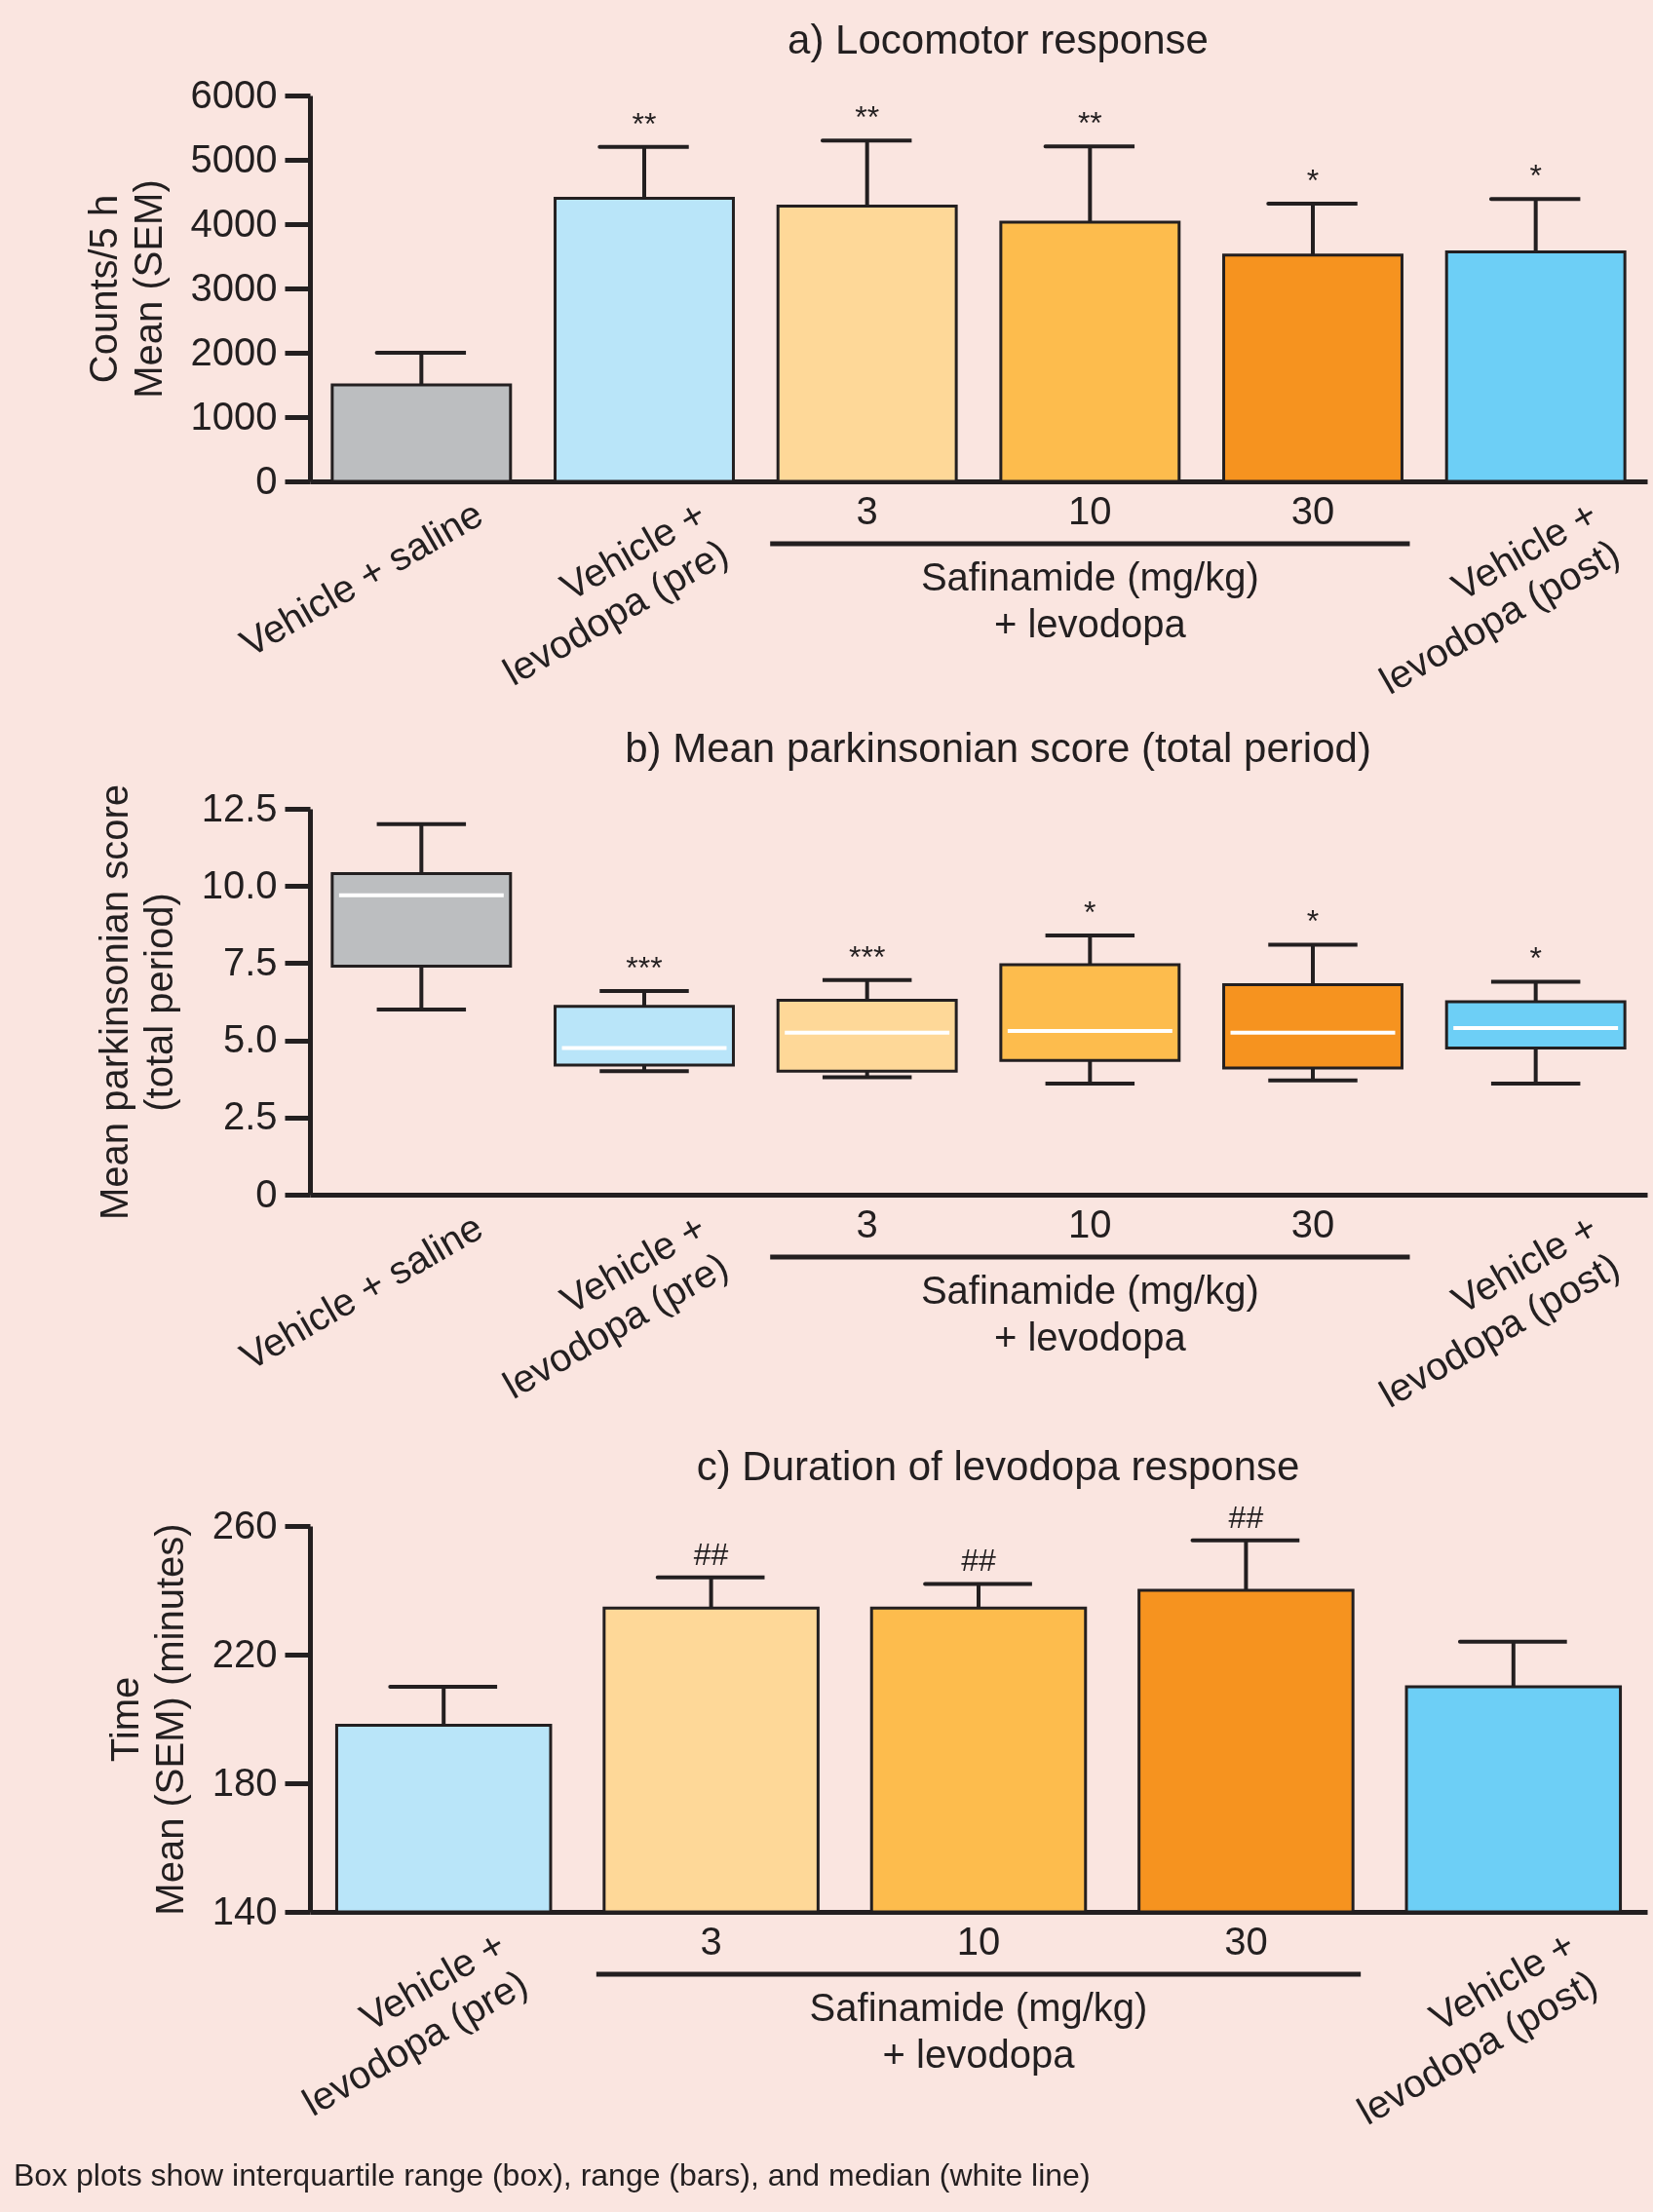 The height and width of the screenshot is (2212, 1653). I want to click on y-tick-label: 260, so click(244, 1524).